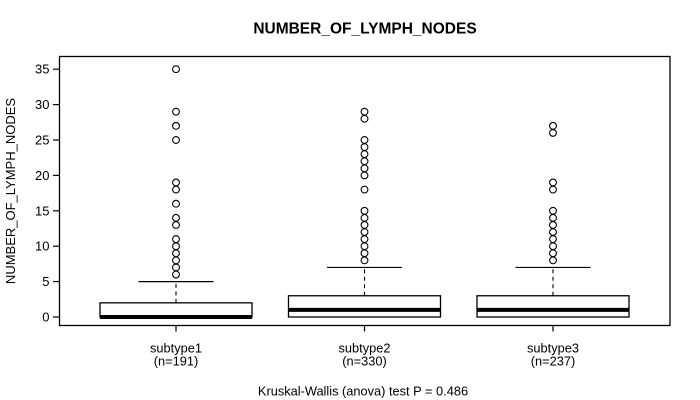 Image resolution: width=700 pixels, height=400 pixels. Describe the element at coordinates (45, 281) in the screenshot. I see `y-tick-label: 5` at that location.